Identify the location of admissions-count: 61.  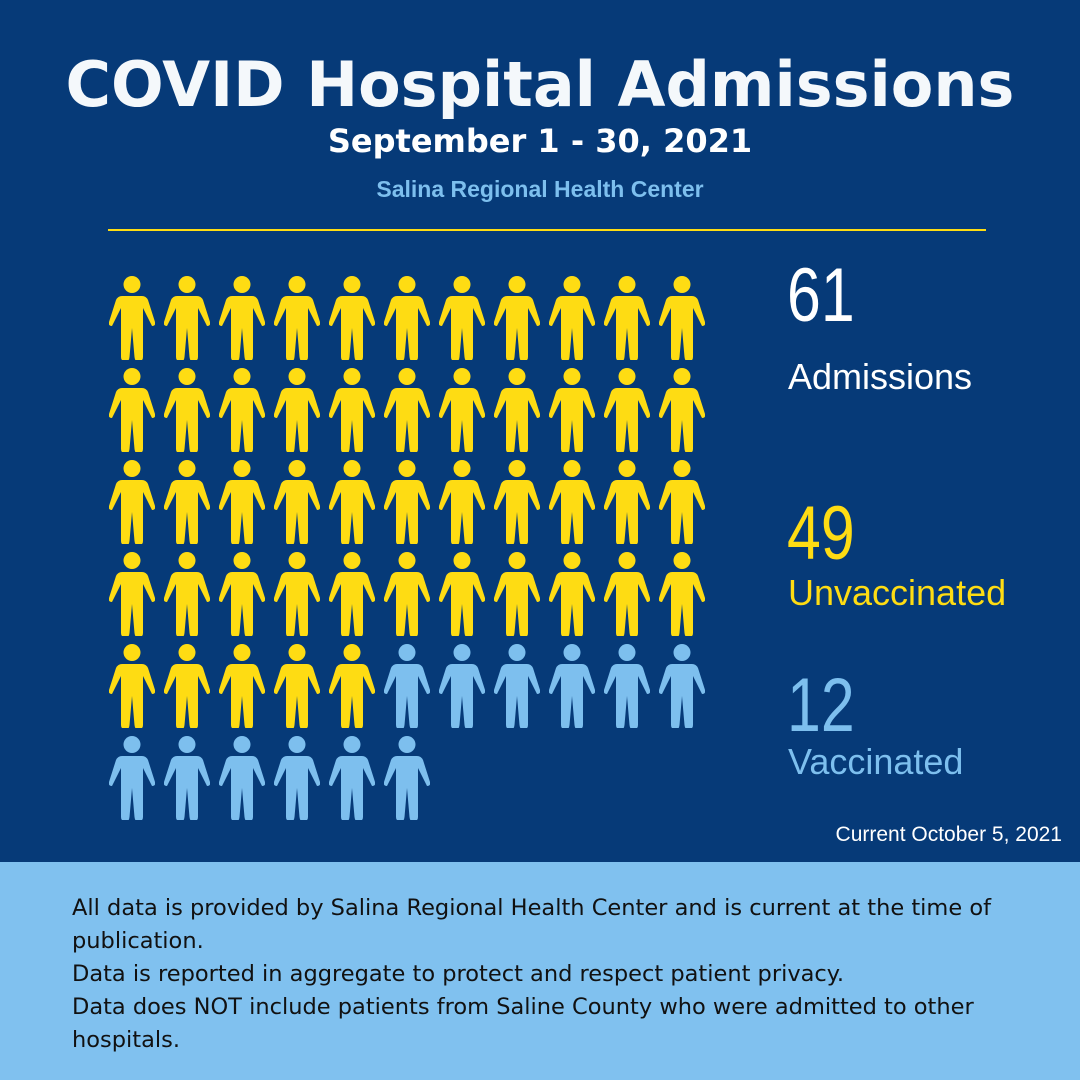
(821, 295).